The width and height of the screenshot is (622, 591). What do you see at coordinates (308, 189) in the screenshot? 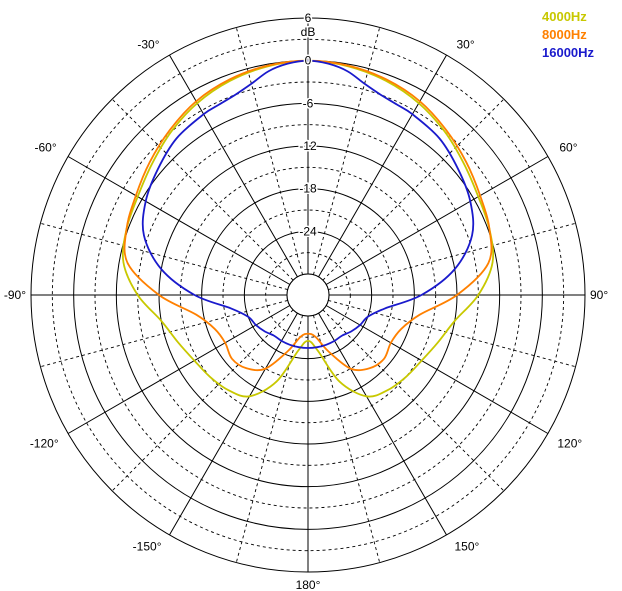
I see `radial-tick-label: -18` at bounding box center [308, 189].